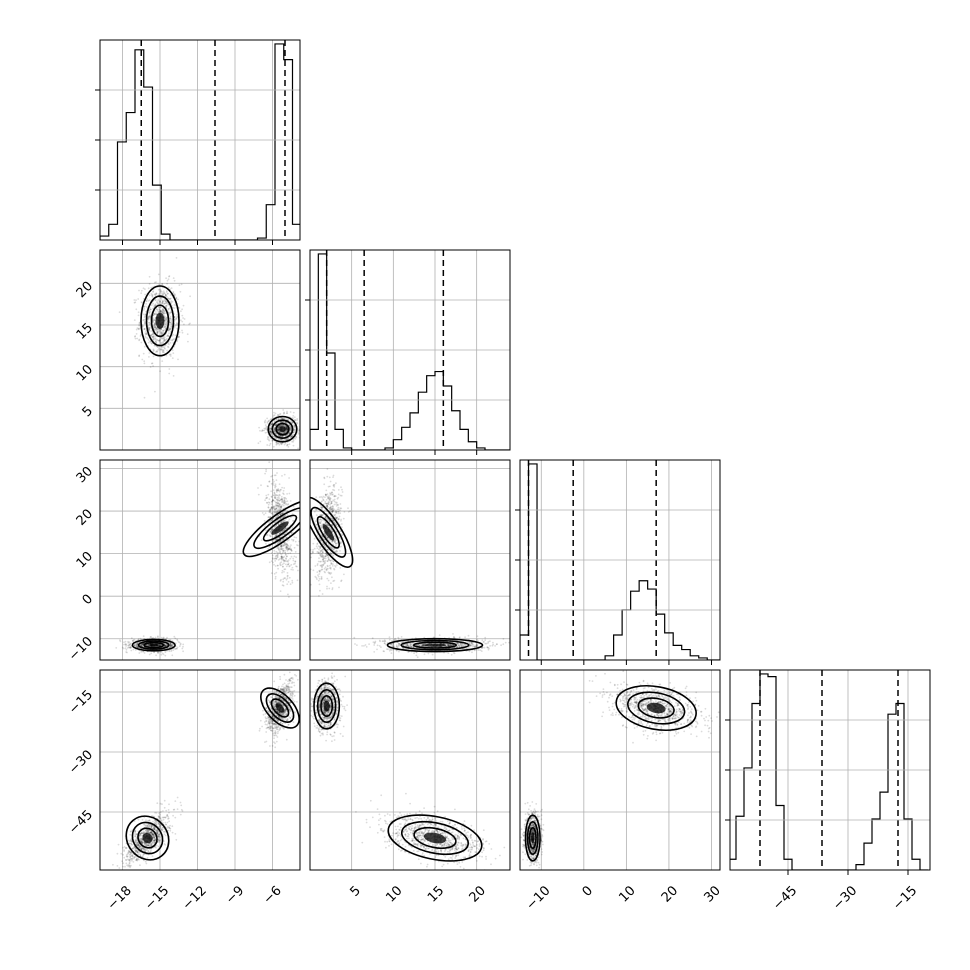 This screenshot has height=970, width=970. Describe the element at coordinates (410, 351) in the screenshot. I see `histogram-step-line` at that location.